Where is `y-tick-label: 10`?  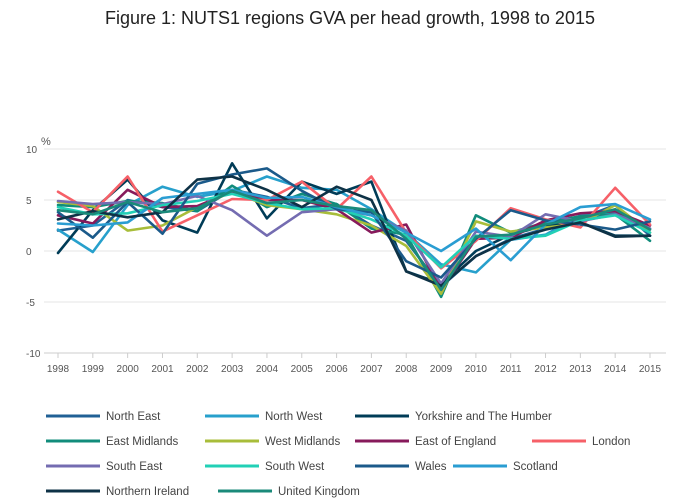 y-tick-label: 10 is located at coordinates (32, 150).